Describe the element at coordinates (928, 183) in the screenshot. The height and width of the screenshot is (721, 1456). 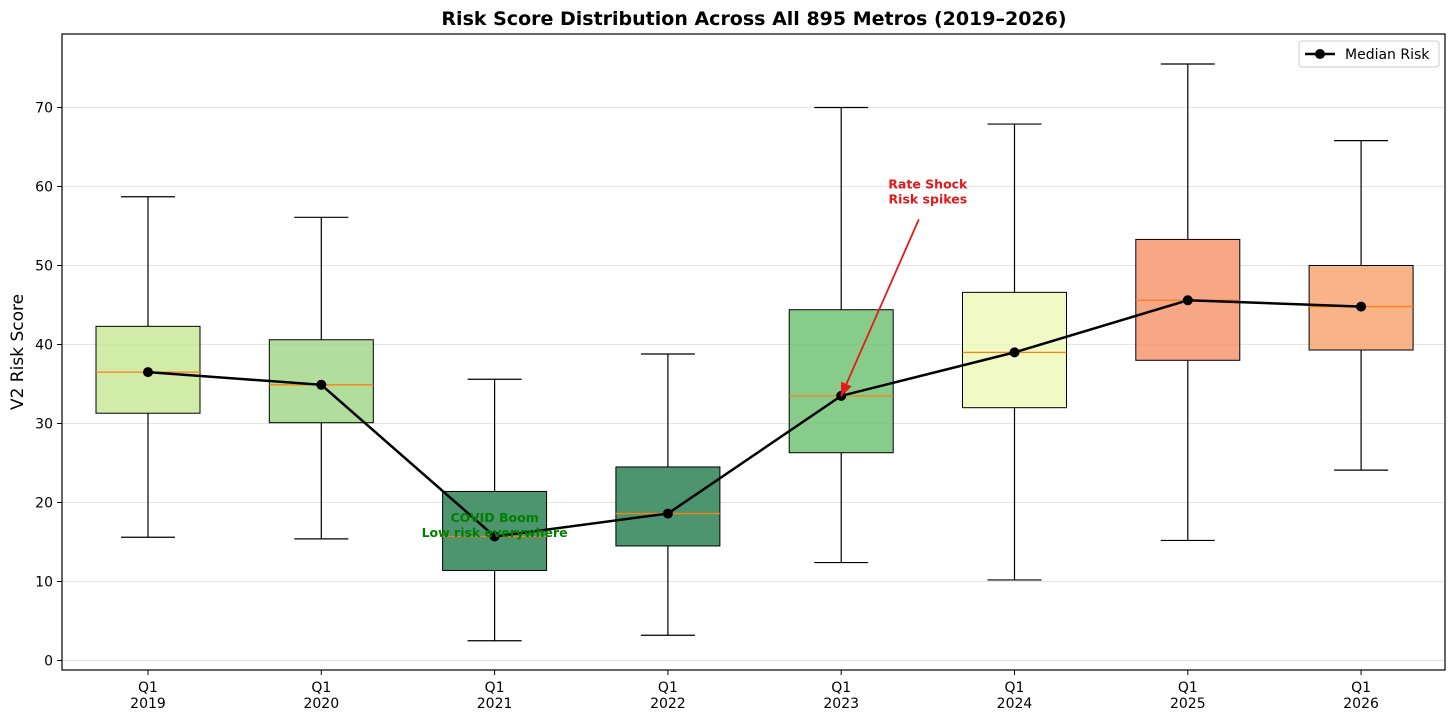
I see `annotation-text: Rate Shock` at that location.